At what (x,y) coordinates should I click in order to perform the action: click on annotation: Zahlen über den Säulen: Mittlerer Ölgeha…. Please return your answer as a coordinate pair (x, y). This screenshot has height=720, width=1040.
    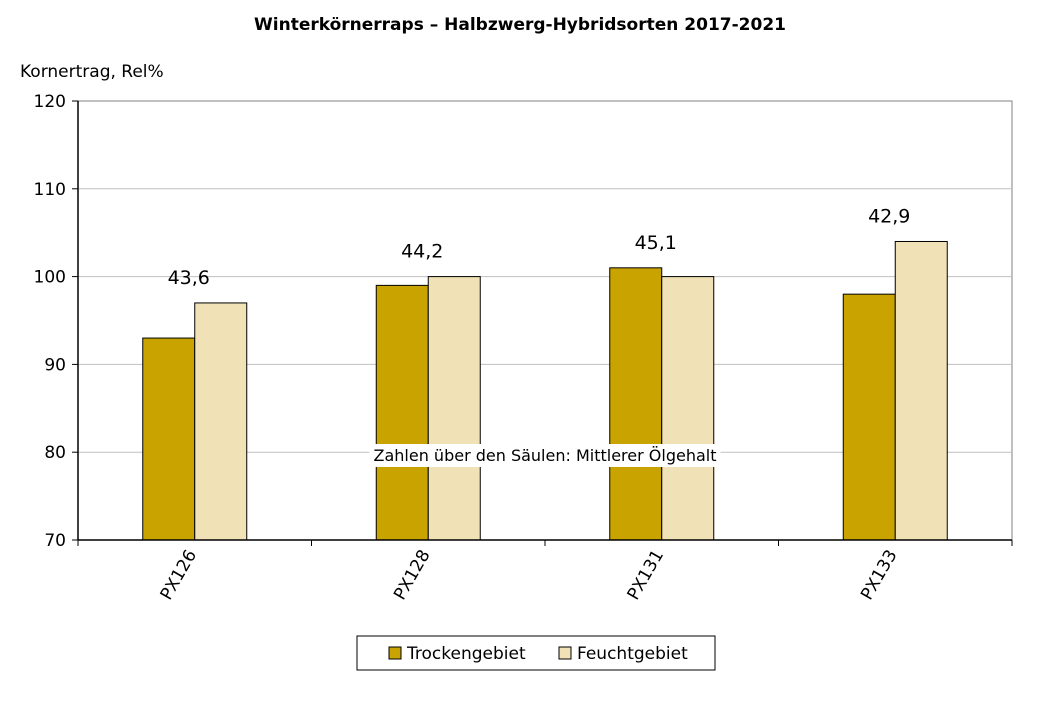
    Looking at the image, I should click on (545, 455).